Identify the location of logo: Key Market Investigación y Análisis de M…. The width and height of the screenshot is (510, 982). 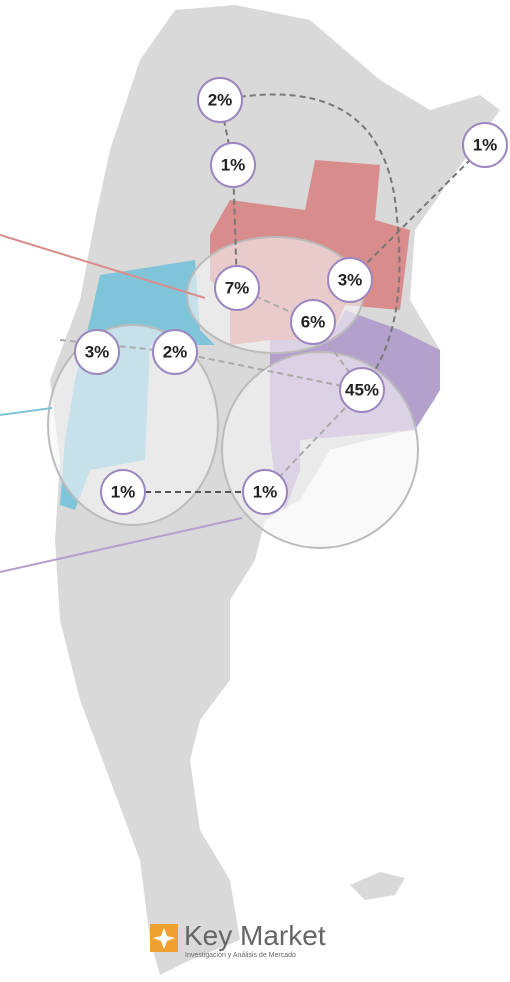
(238, 939).